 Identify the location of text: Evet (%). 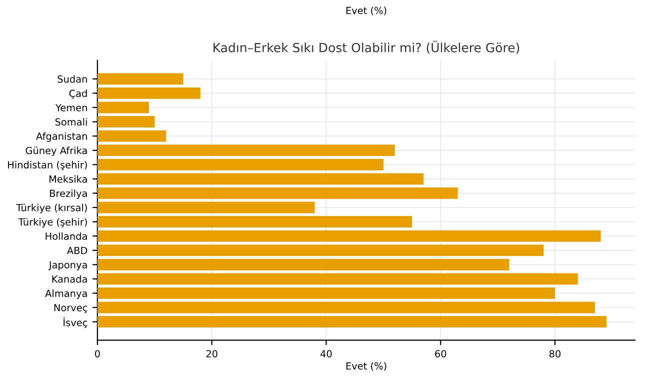
(366, 11).